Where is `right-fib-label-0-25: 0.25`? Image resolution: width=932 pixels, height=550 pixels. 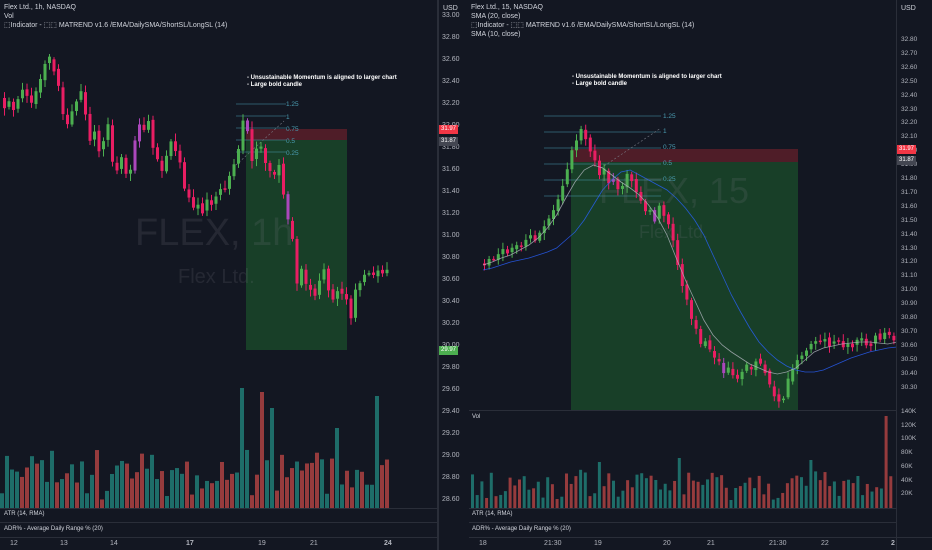 right-fib-label-0-25: 0.25 is located at coordinates (669, 179).